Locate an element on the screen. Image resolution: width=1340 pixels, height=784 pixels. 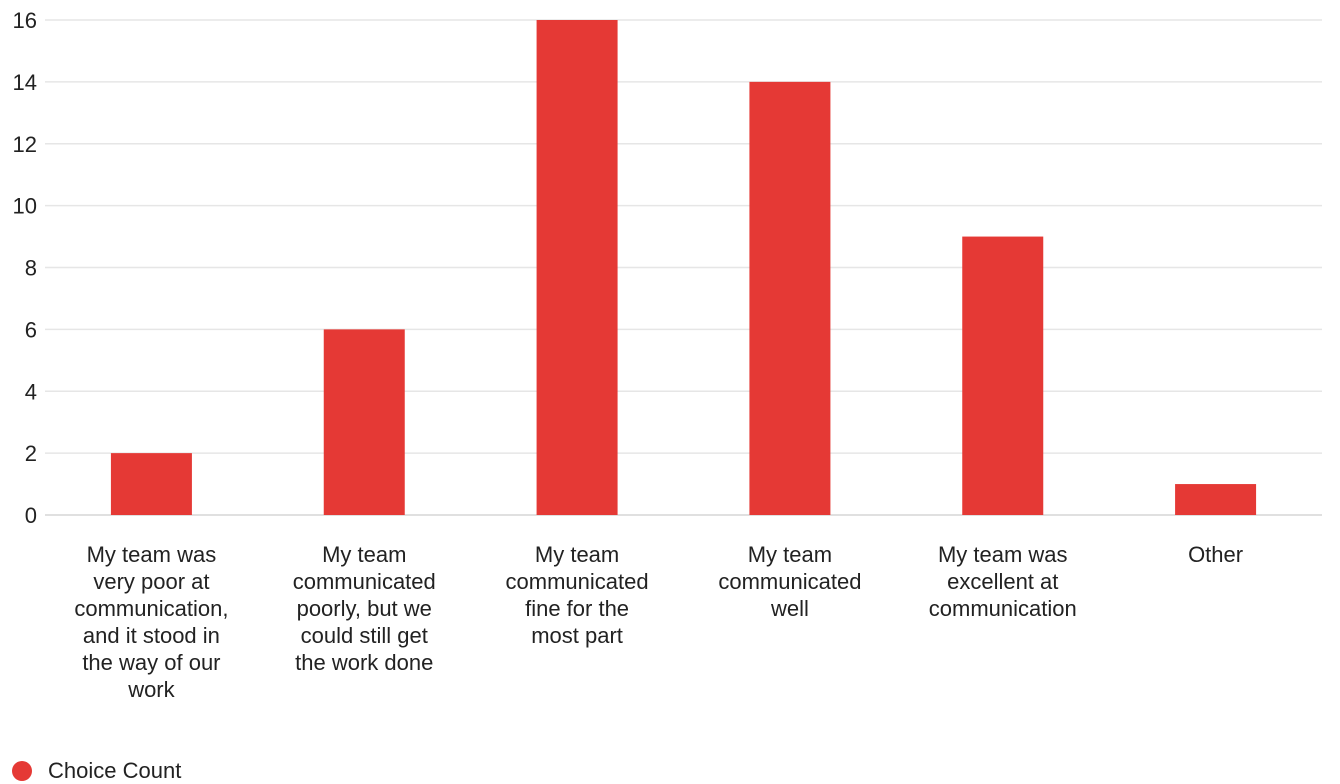
legend-label-choice-count: Choice Count is located at coordinates (115, 770).